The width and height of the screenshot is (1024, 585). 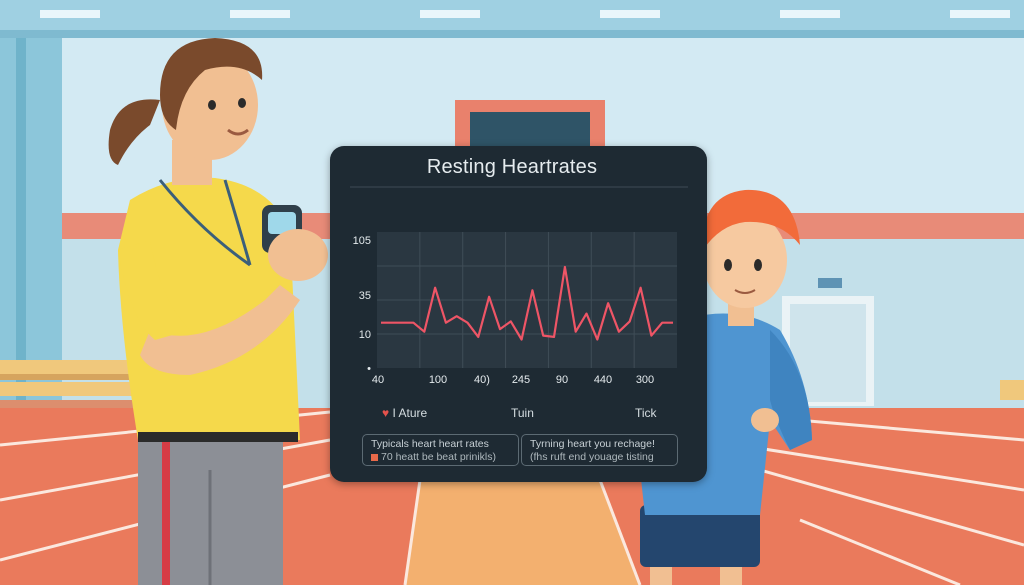 I want to click on y-axis-ticks: 105 35 10 •, so click(x=362, y=305).